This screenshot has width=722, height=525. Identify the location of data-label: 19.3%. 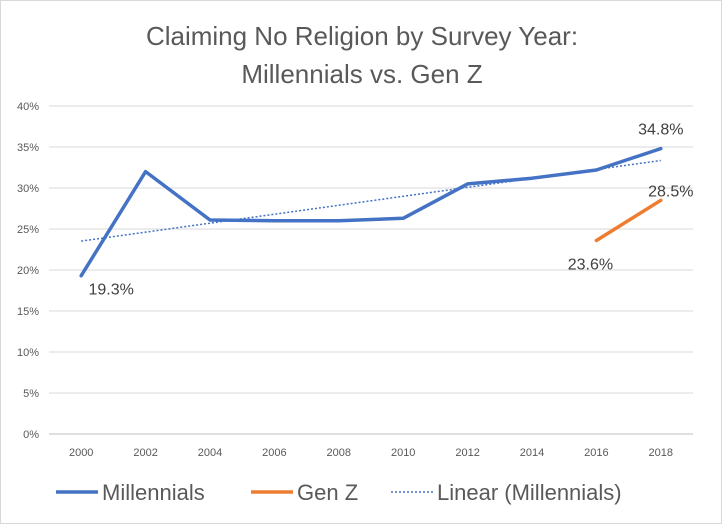
(111, 290).